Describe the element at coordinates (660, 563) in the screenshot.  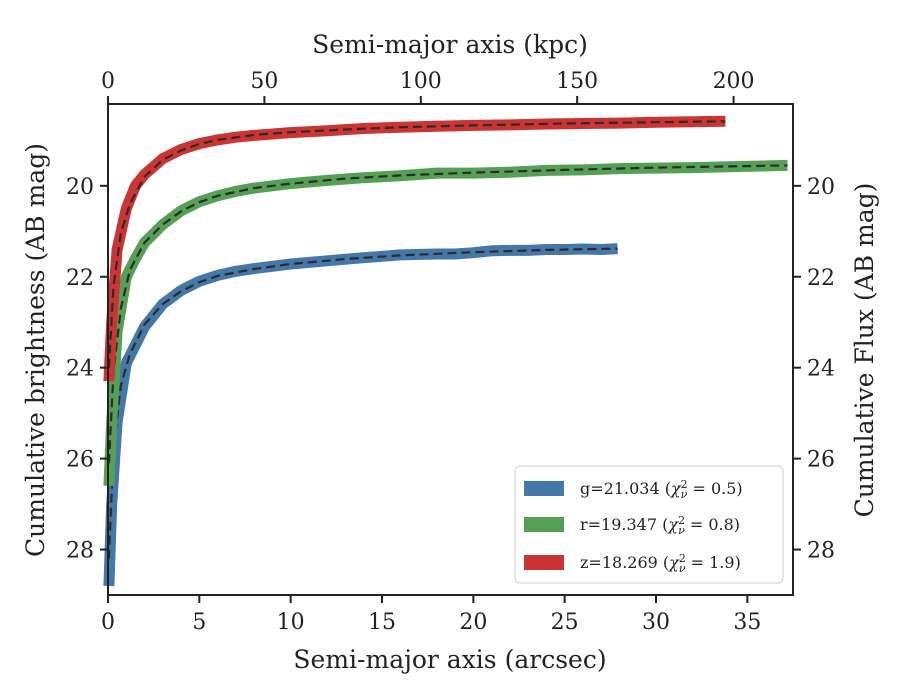
I see `legend-entry-z: z=18.269 (χ2 ν = 1.9)` at that location.